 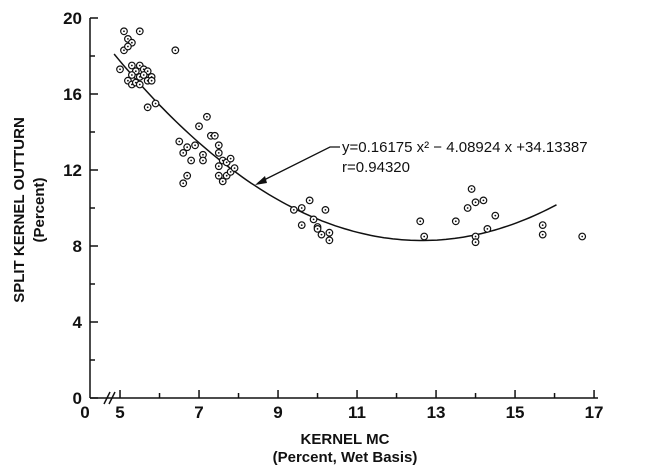 I want to click on x-origin-label: 0, so click(x=84, y=412).